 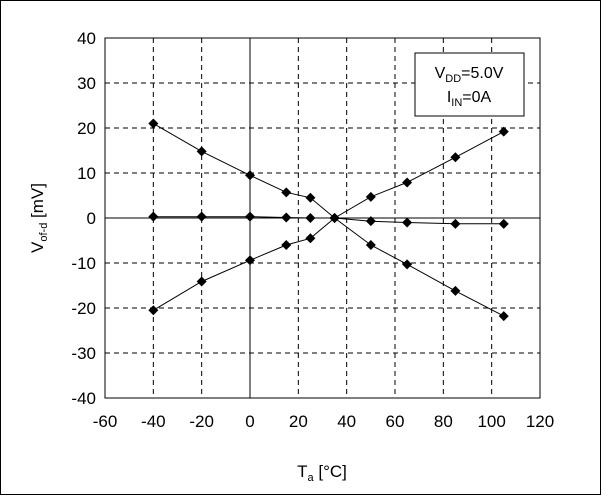 I want to click on x-axis-label: Ta [°C], so click(x=322, y=473).